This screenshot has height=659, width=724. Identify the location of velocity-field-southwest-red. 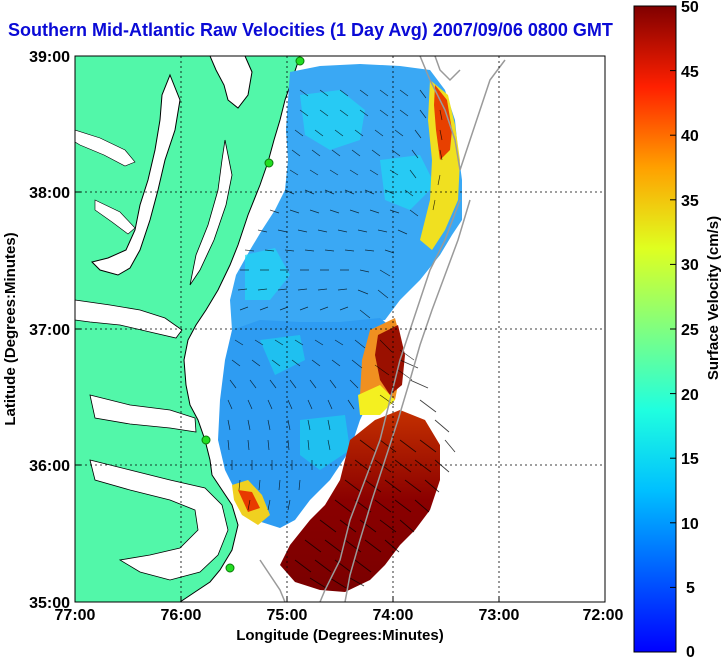
(249, 501).